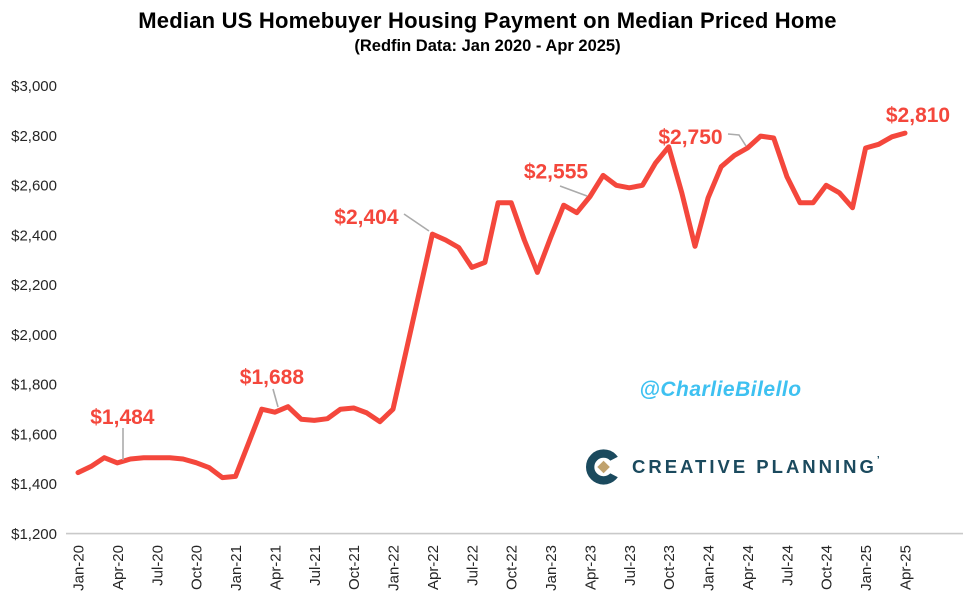 The height and width of the screenshot is (607, 975). I want to click on y-axis-tick-label: $1,600, so click(34, 434).